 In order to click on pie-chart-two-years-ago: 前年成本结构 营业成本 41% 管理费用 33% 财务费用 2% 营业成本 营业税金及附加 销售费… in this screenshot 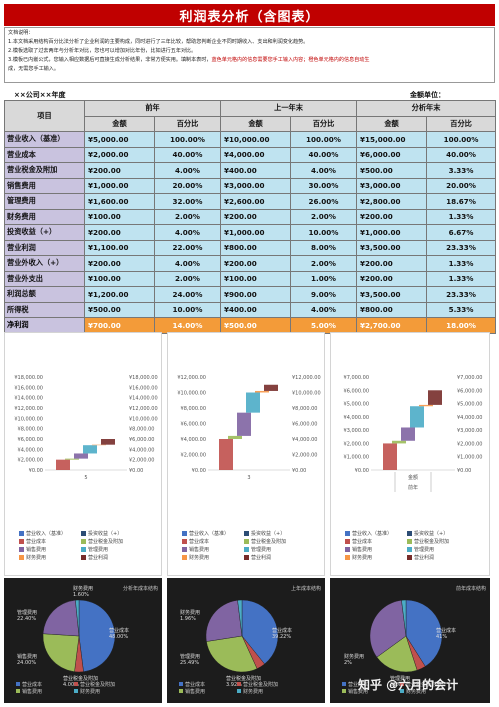, I will do `click(410, 640)`.